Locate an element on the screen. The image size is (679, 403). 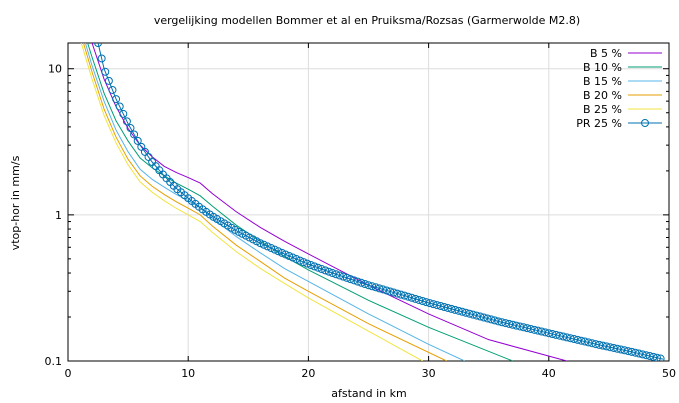
x-axis-label: afstand in km is located at coordinates (368, 393).